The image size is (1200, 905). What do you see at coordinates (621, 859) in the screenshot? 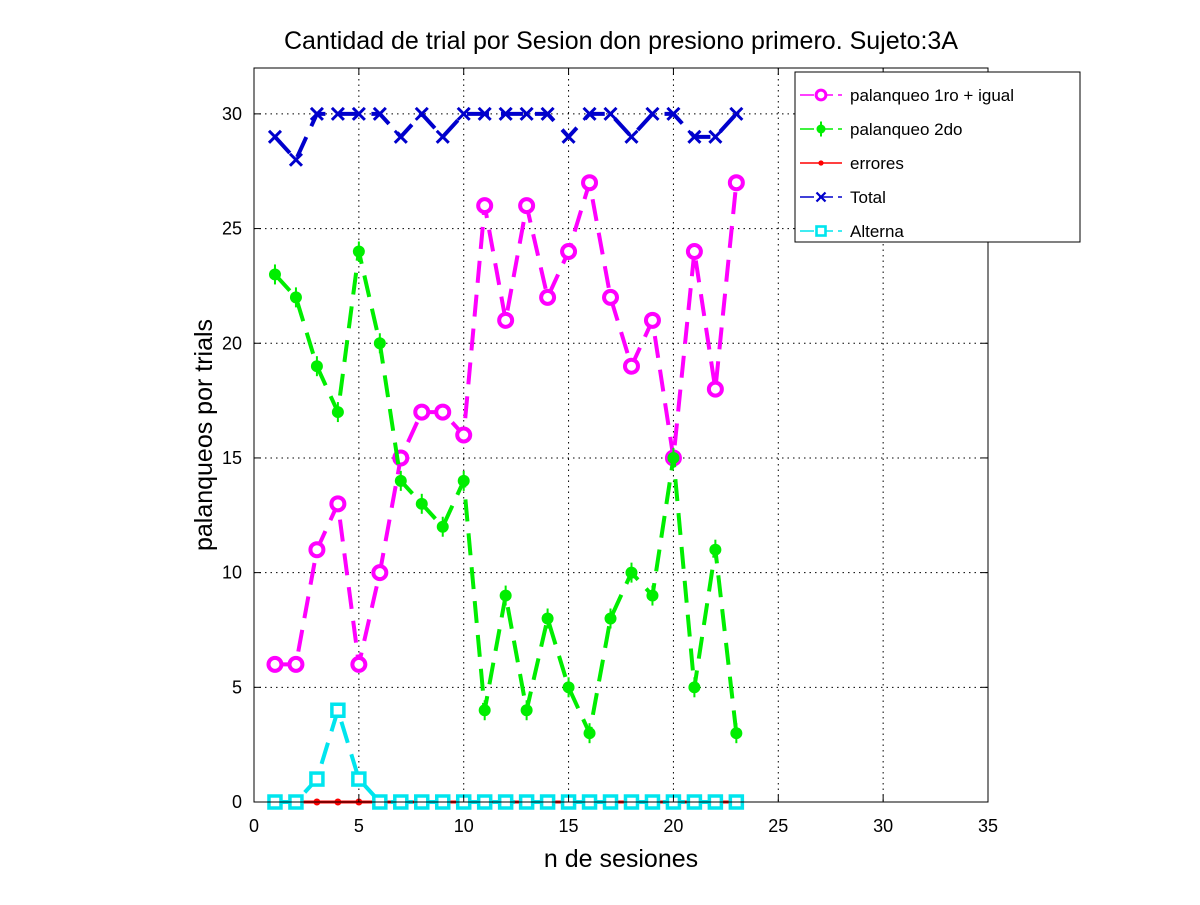
I see `x-axis-label: n de sesiones` at bounding box center [621, 859].